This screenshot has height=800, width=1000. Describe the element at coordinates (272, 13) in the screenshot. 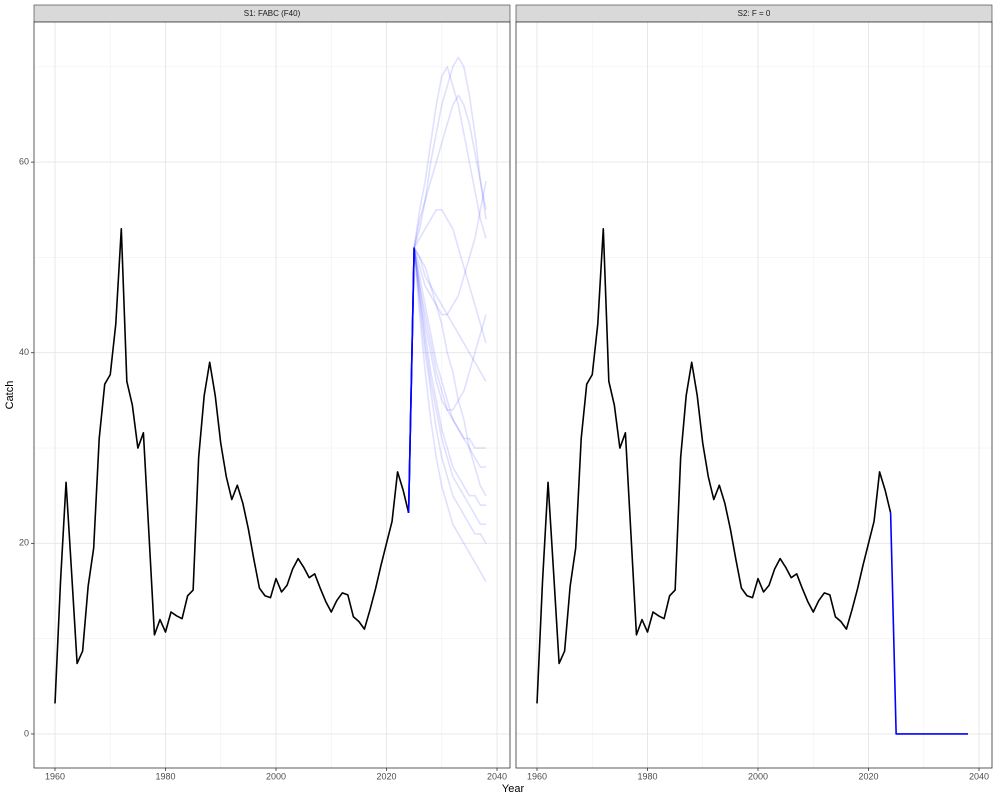

I see `strip-text: S1: FABC (F40)` at that location.